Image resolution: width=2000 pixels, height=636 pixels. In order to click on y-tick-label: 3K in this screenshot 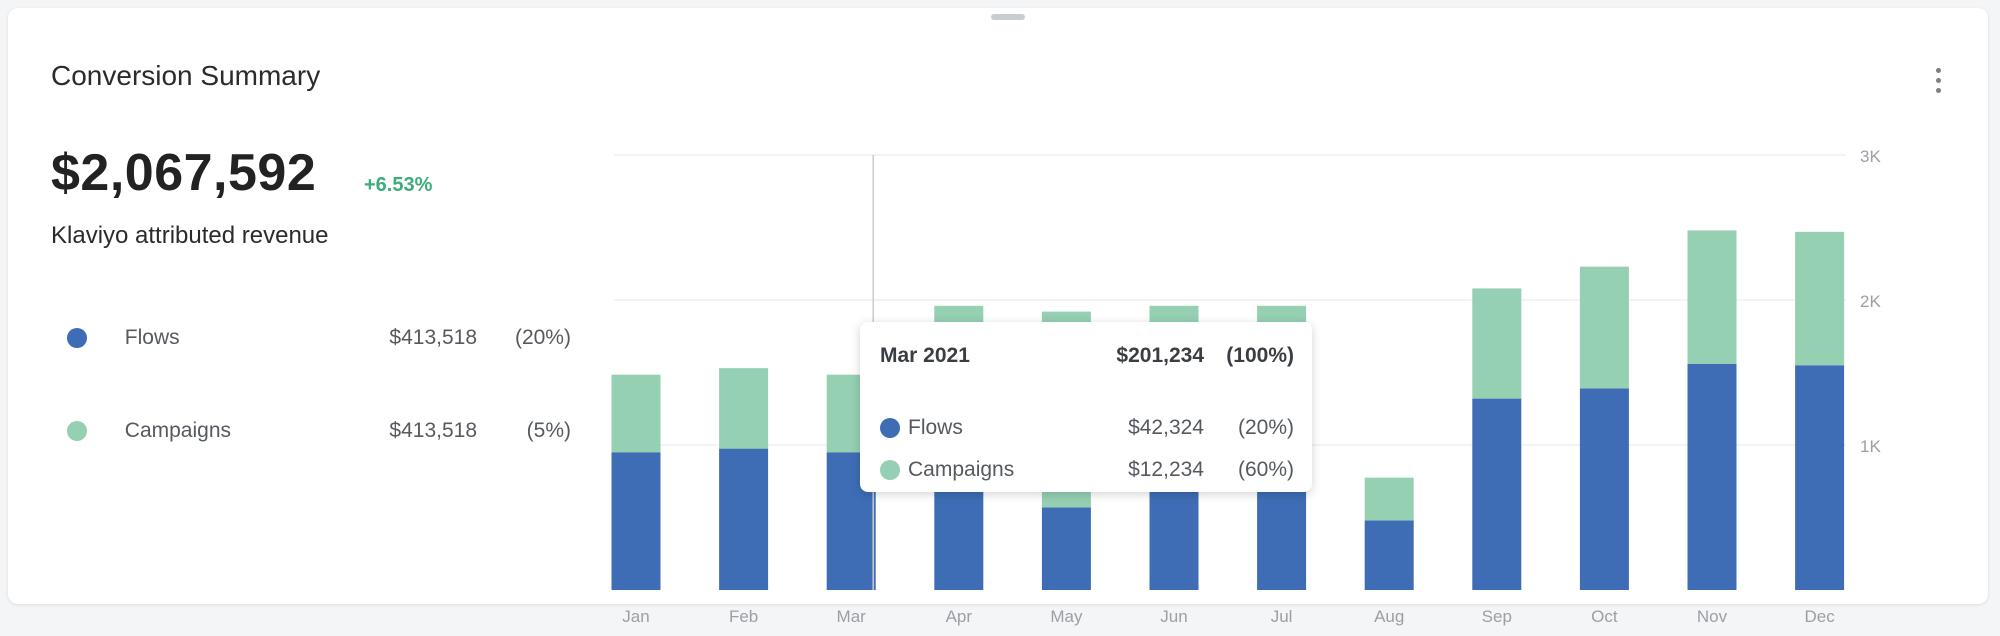, I will do `click(1870, 156)`.